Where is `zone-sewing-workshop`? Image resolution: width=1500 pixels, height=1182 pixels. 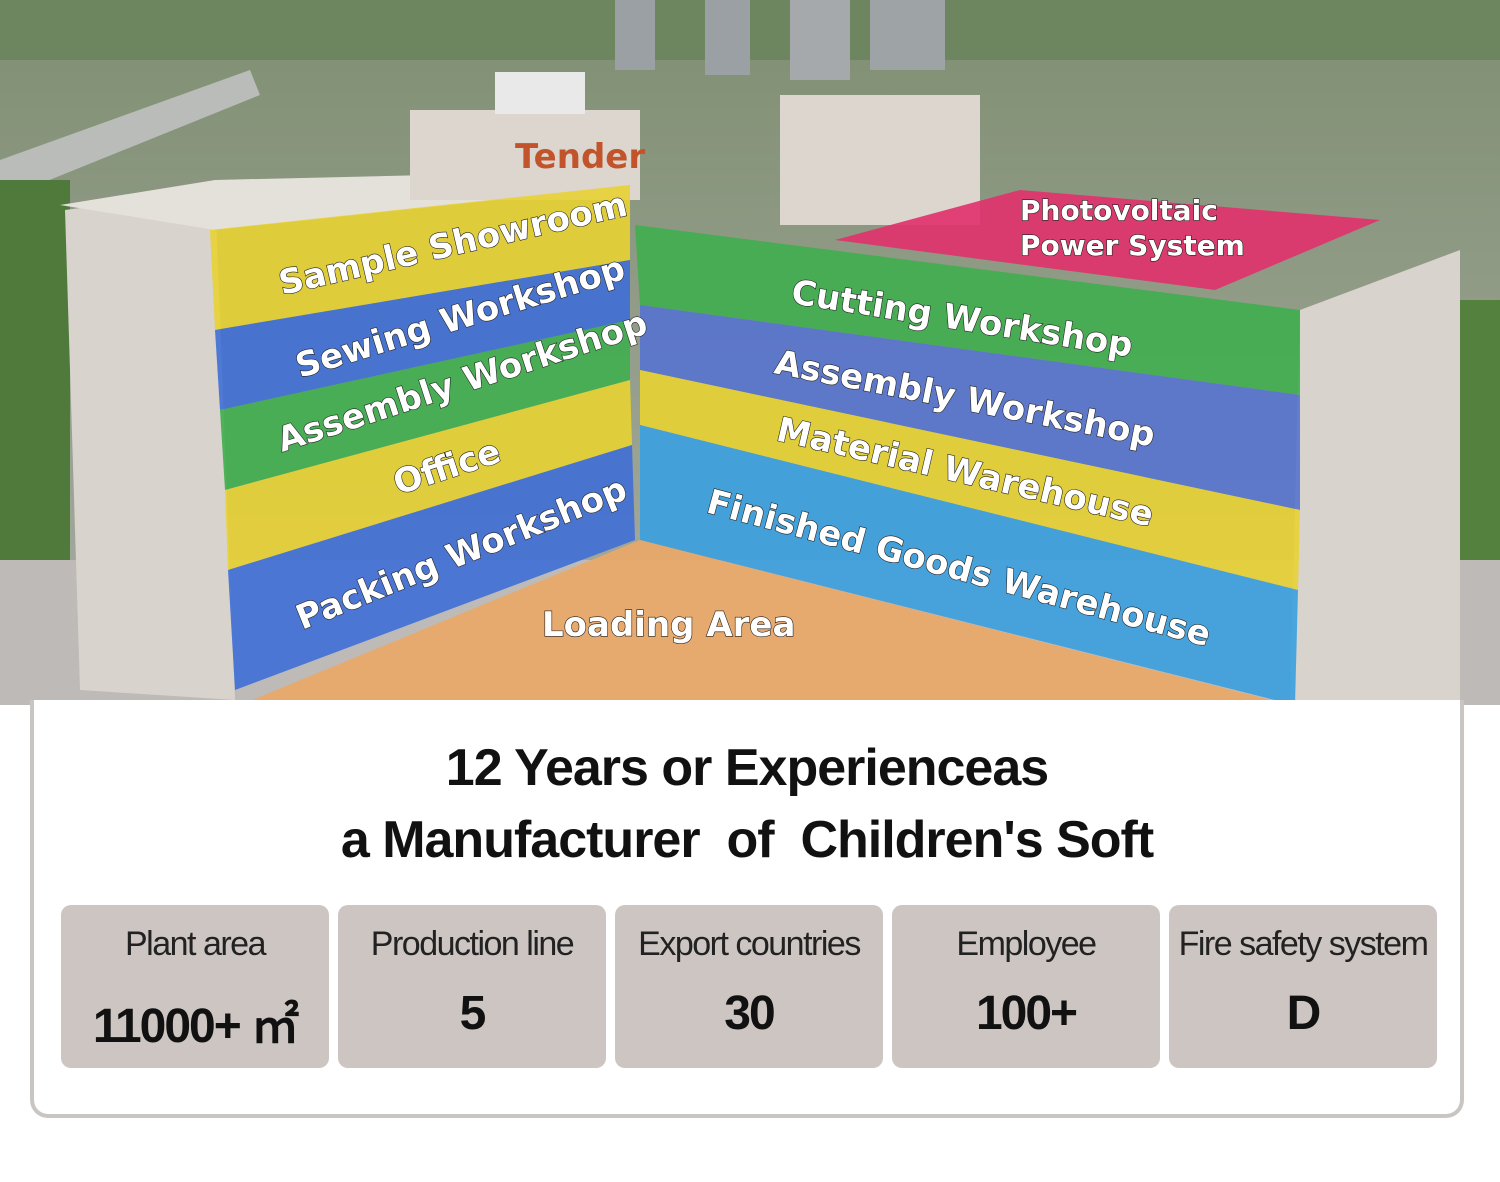
zone-sewing-workshop is located at coordinates (422, 335).